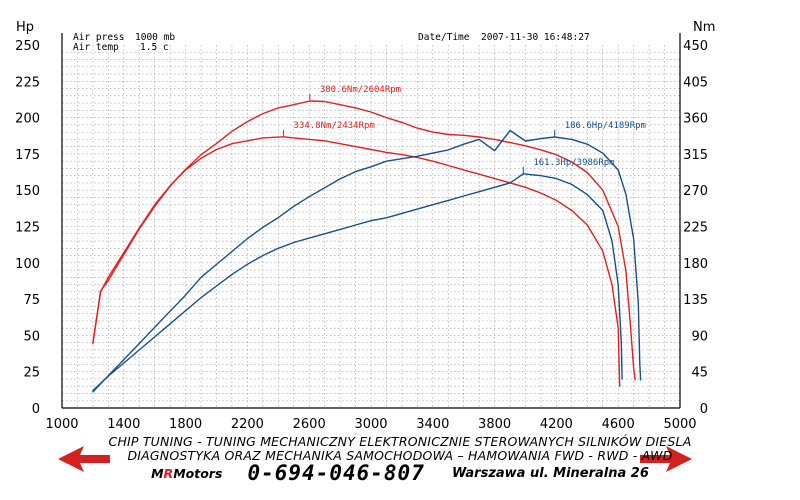 The width and height of the screenshot is (800, 500). What do you see at coordinates (31, 300) in the screenshot?
I see `left-tick-label: 75` at bounding box center [31, 300].